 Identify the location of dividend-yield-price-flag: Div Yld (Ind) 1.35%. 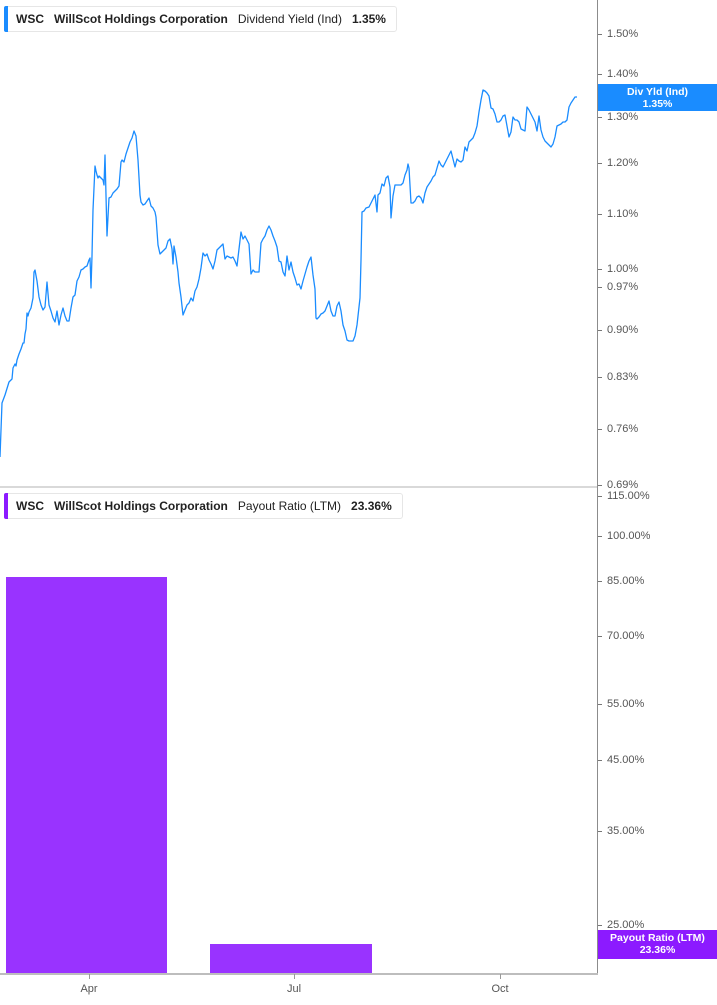
(657, 97).